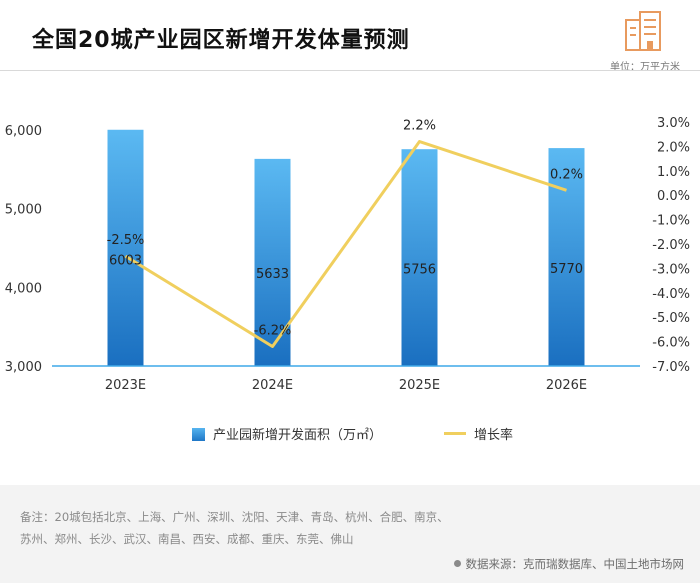  What do you see at coordinates (566, 174) in the screenshot?
I see `line-value-label: 0.2%` at bounding box center [566, 174].